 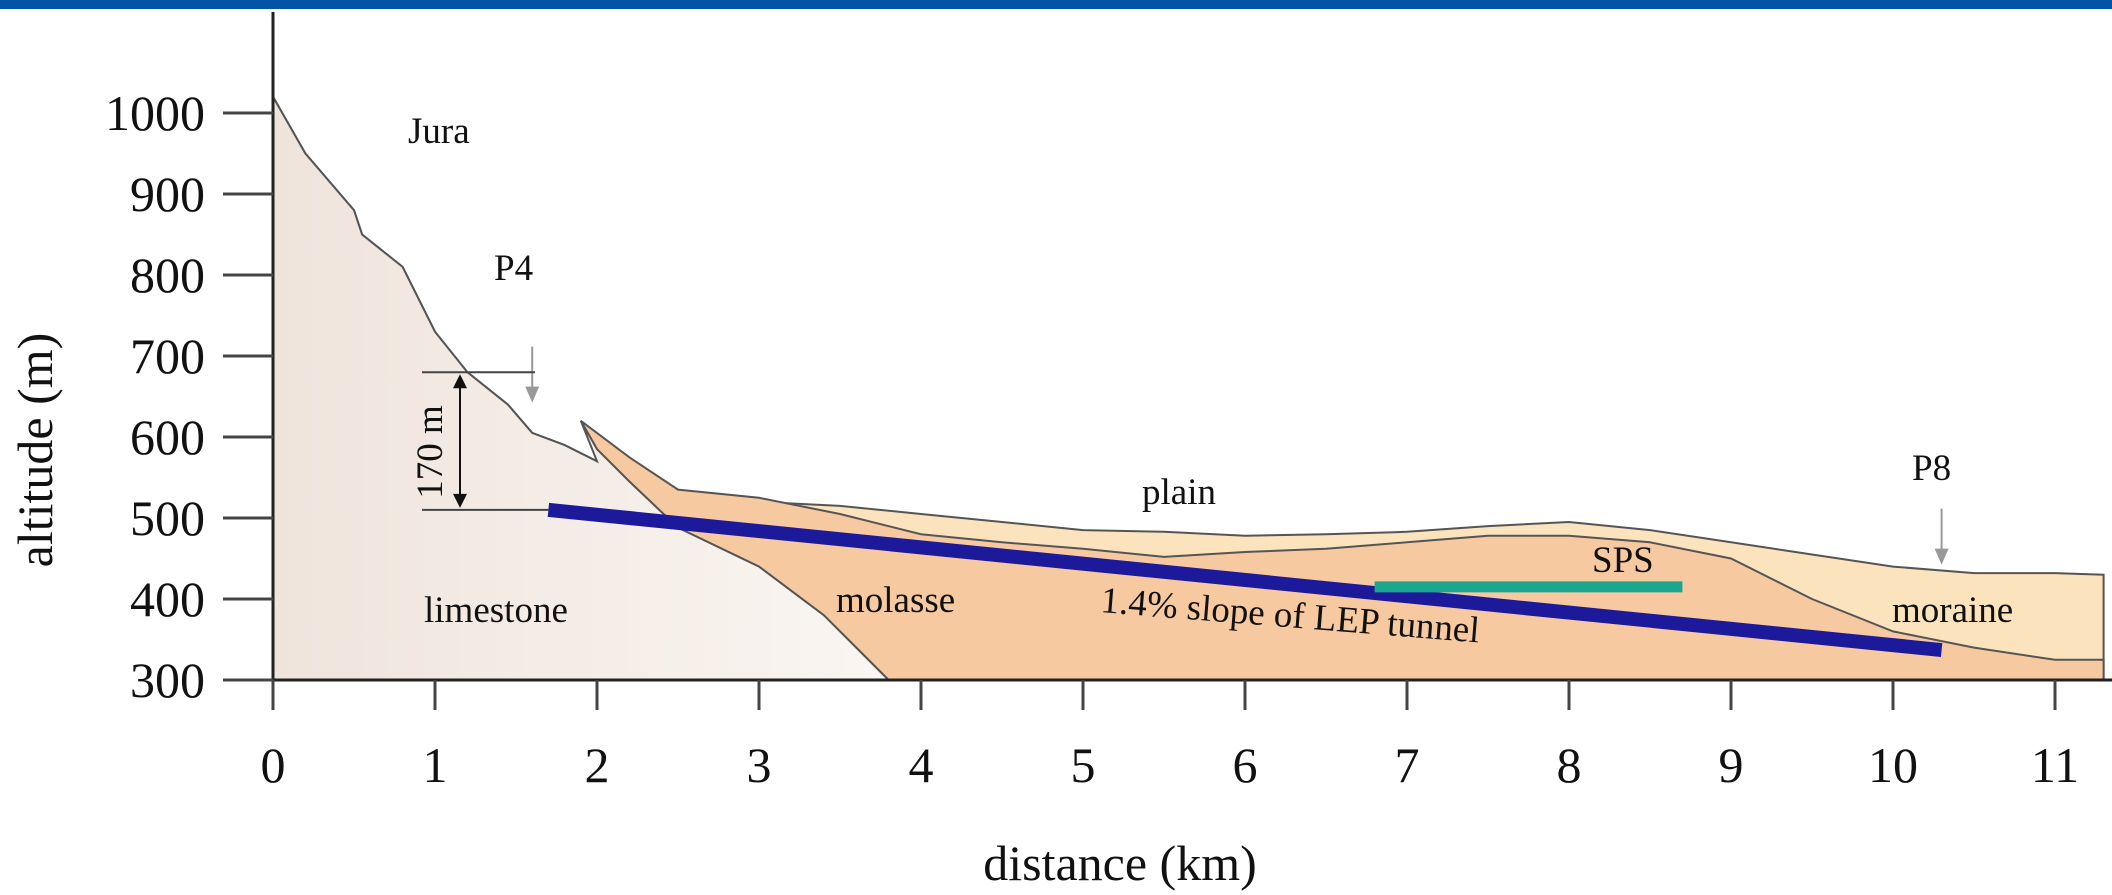 I want to click on x-tick-label: 9, so click(x=1731, y=765).